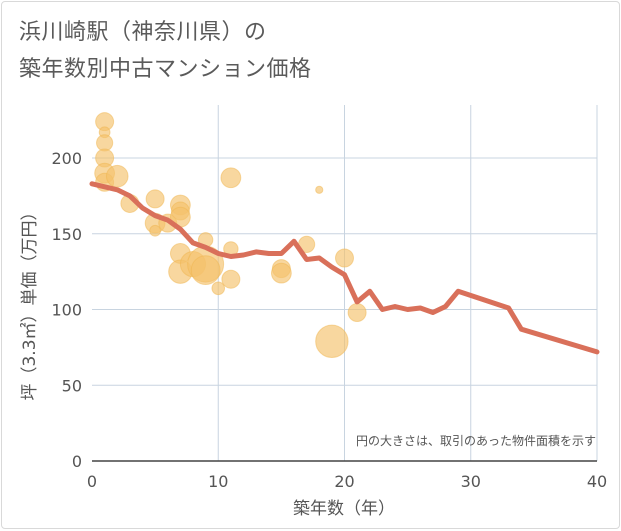 This screenshot has height=531, width=621. What do you see at coordinates (72, 385) in the screenshot?
I see `y-tick-label: 50` at bounding box center [72, 385].